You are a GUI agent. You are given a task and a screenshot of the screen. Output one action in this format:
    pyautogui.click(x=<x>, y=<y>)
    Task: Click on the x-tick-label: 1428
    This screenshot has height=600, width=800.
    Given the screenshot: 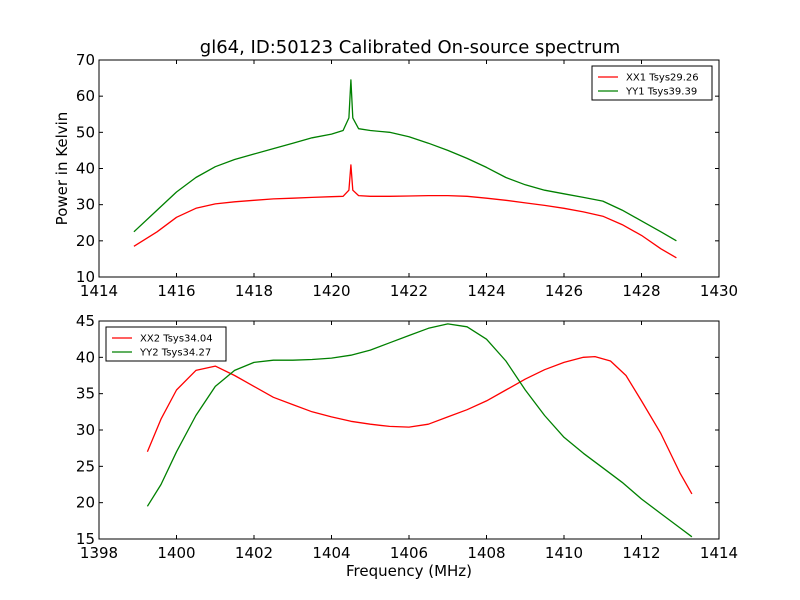 What is the action you would take?
    pyautogui.click(x=641, y=291)
    